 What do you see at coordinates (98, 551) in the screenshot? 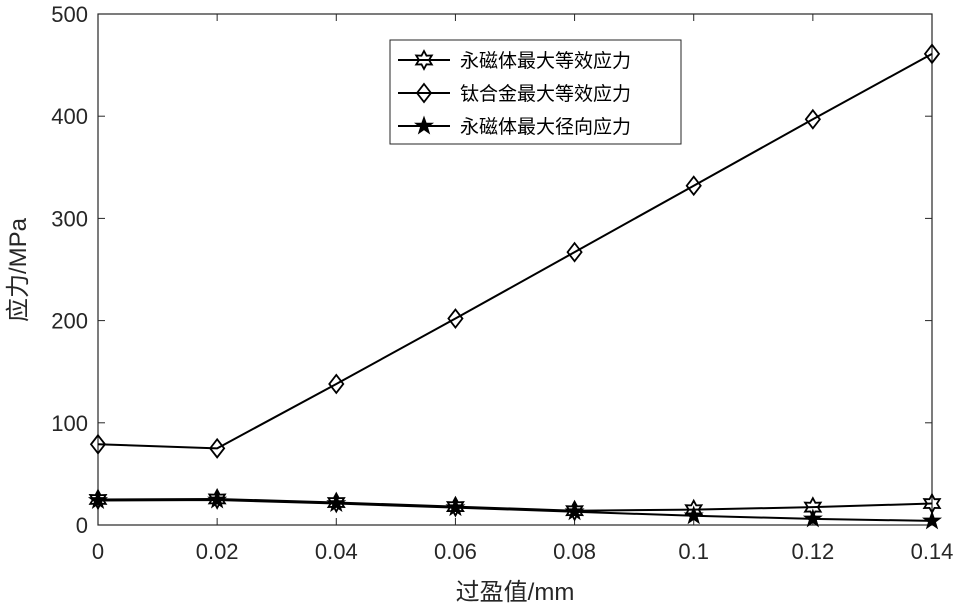
I see `x-tick-label: 0` at bounding box center [98, 551].